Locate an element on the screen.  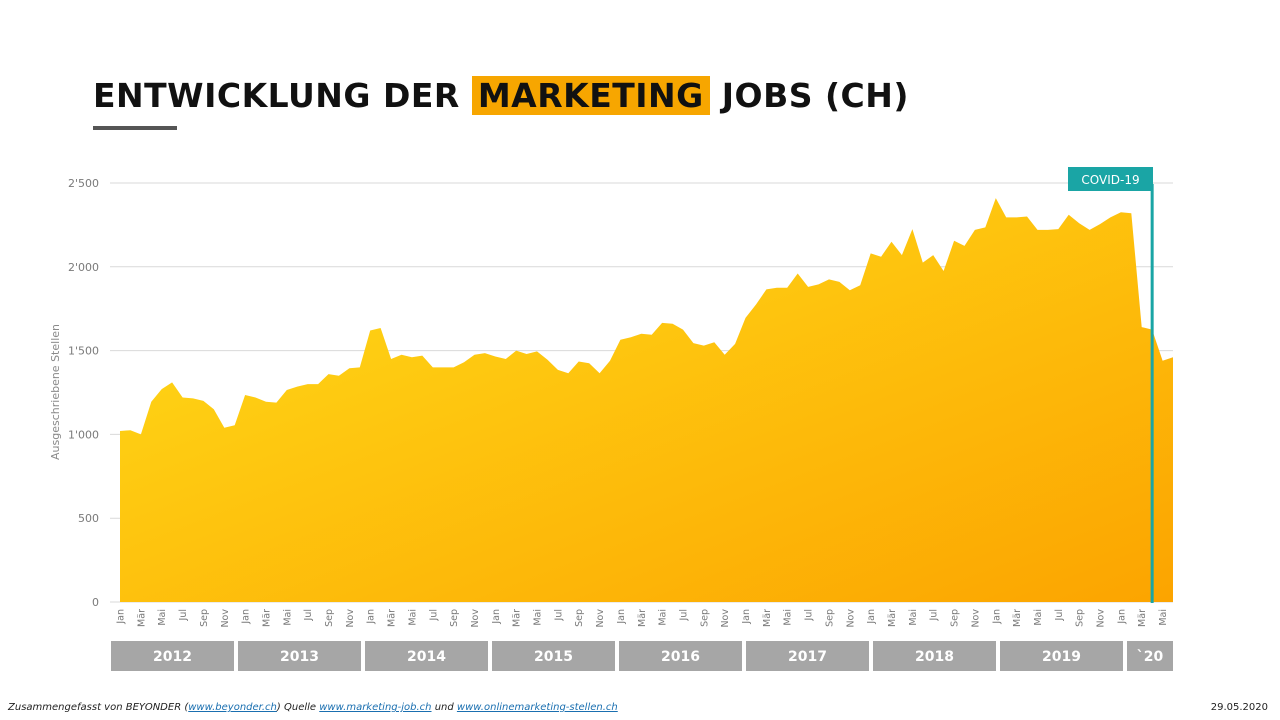
title-highlight: MARKETING is located at coordinates (590, 95).